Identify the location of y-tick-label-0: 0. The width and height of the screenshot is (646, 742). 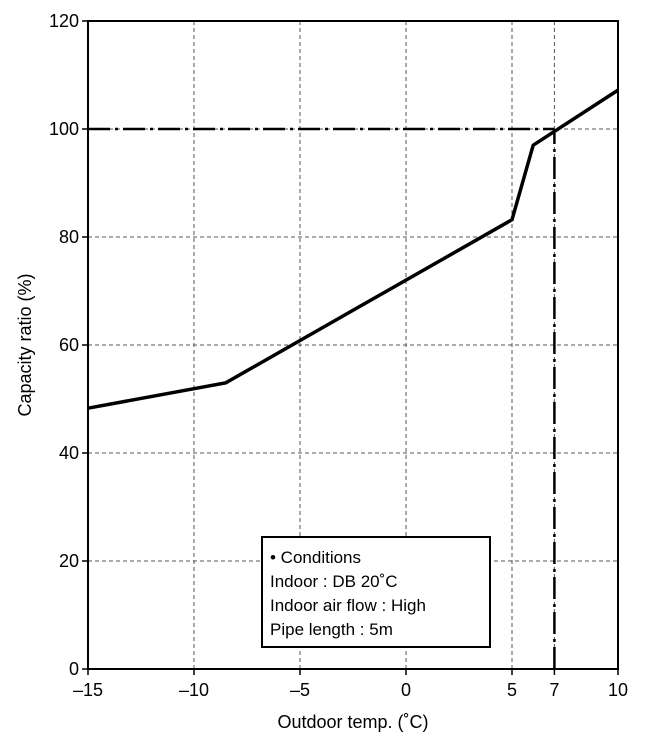
(74, 669).